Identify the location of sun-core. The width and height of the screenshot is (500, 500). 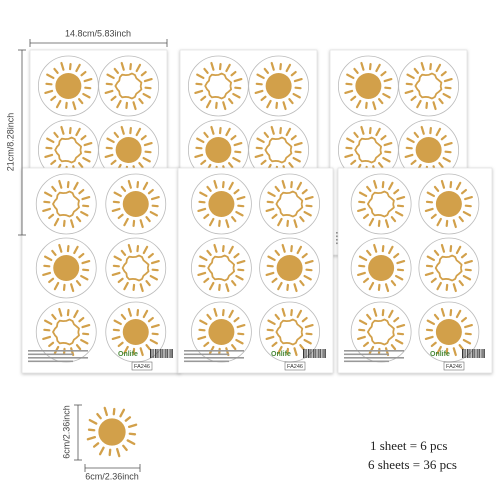
(135, 204).